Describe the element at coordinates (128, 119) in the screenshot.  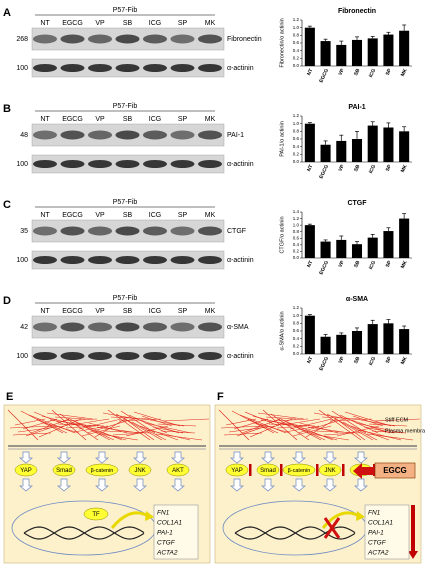
I see `lane-label: SB` at that location.